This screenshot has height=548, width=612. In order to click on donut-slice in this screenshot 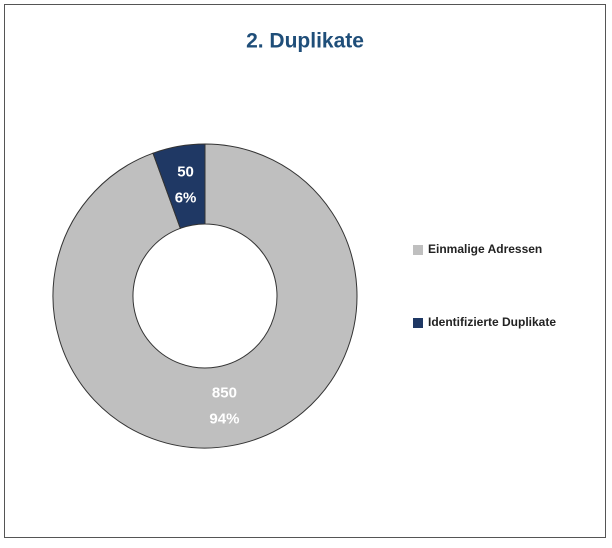, I will do `click(179, 186)`.